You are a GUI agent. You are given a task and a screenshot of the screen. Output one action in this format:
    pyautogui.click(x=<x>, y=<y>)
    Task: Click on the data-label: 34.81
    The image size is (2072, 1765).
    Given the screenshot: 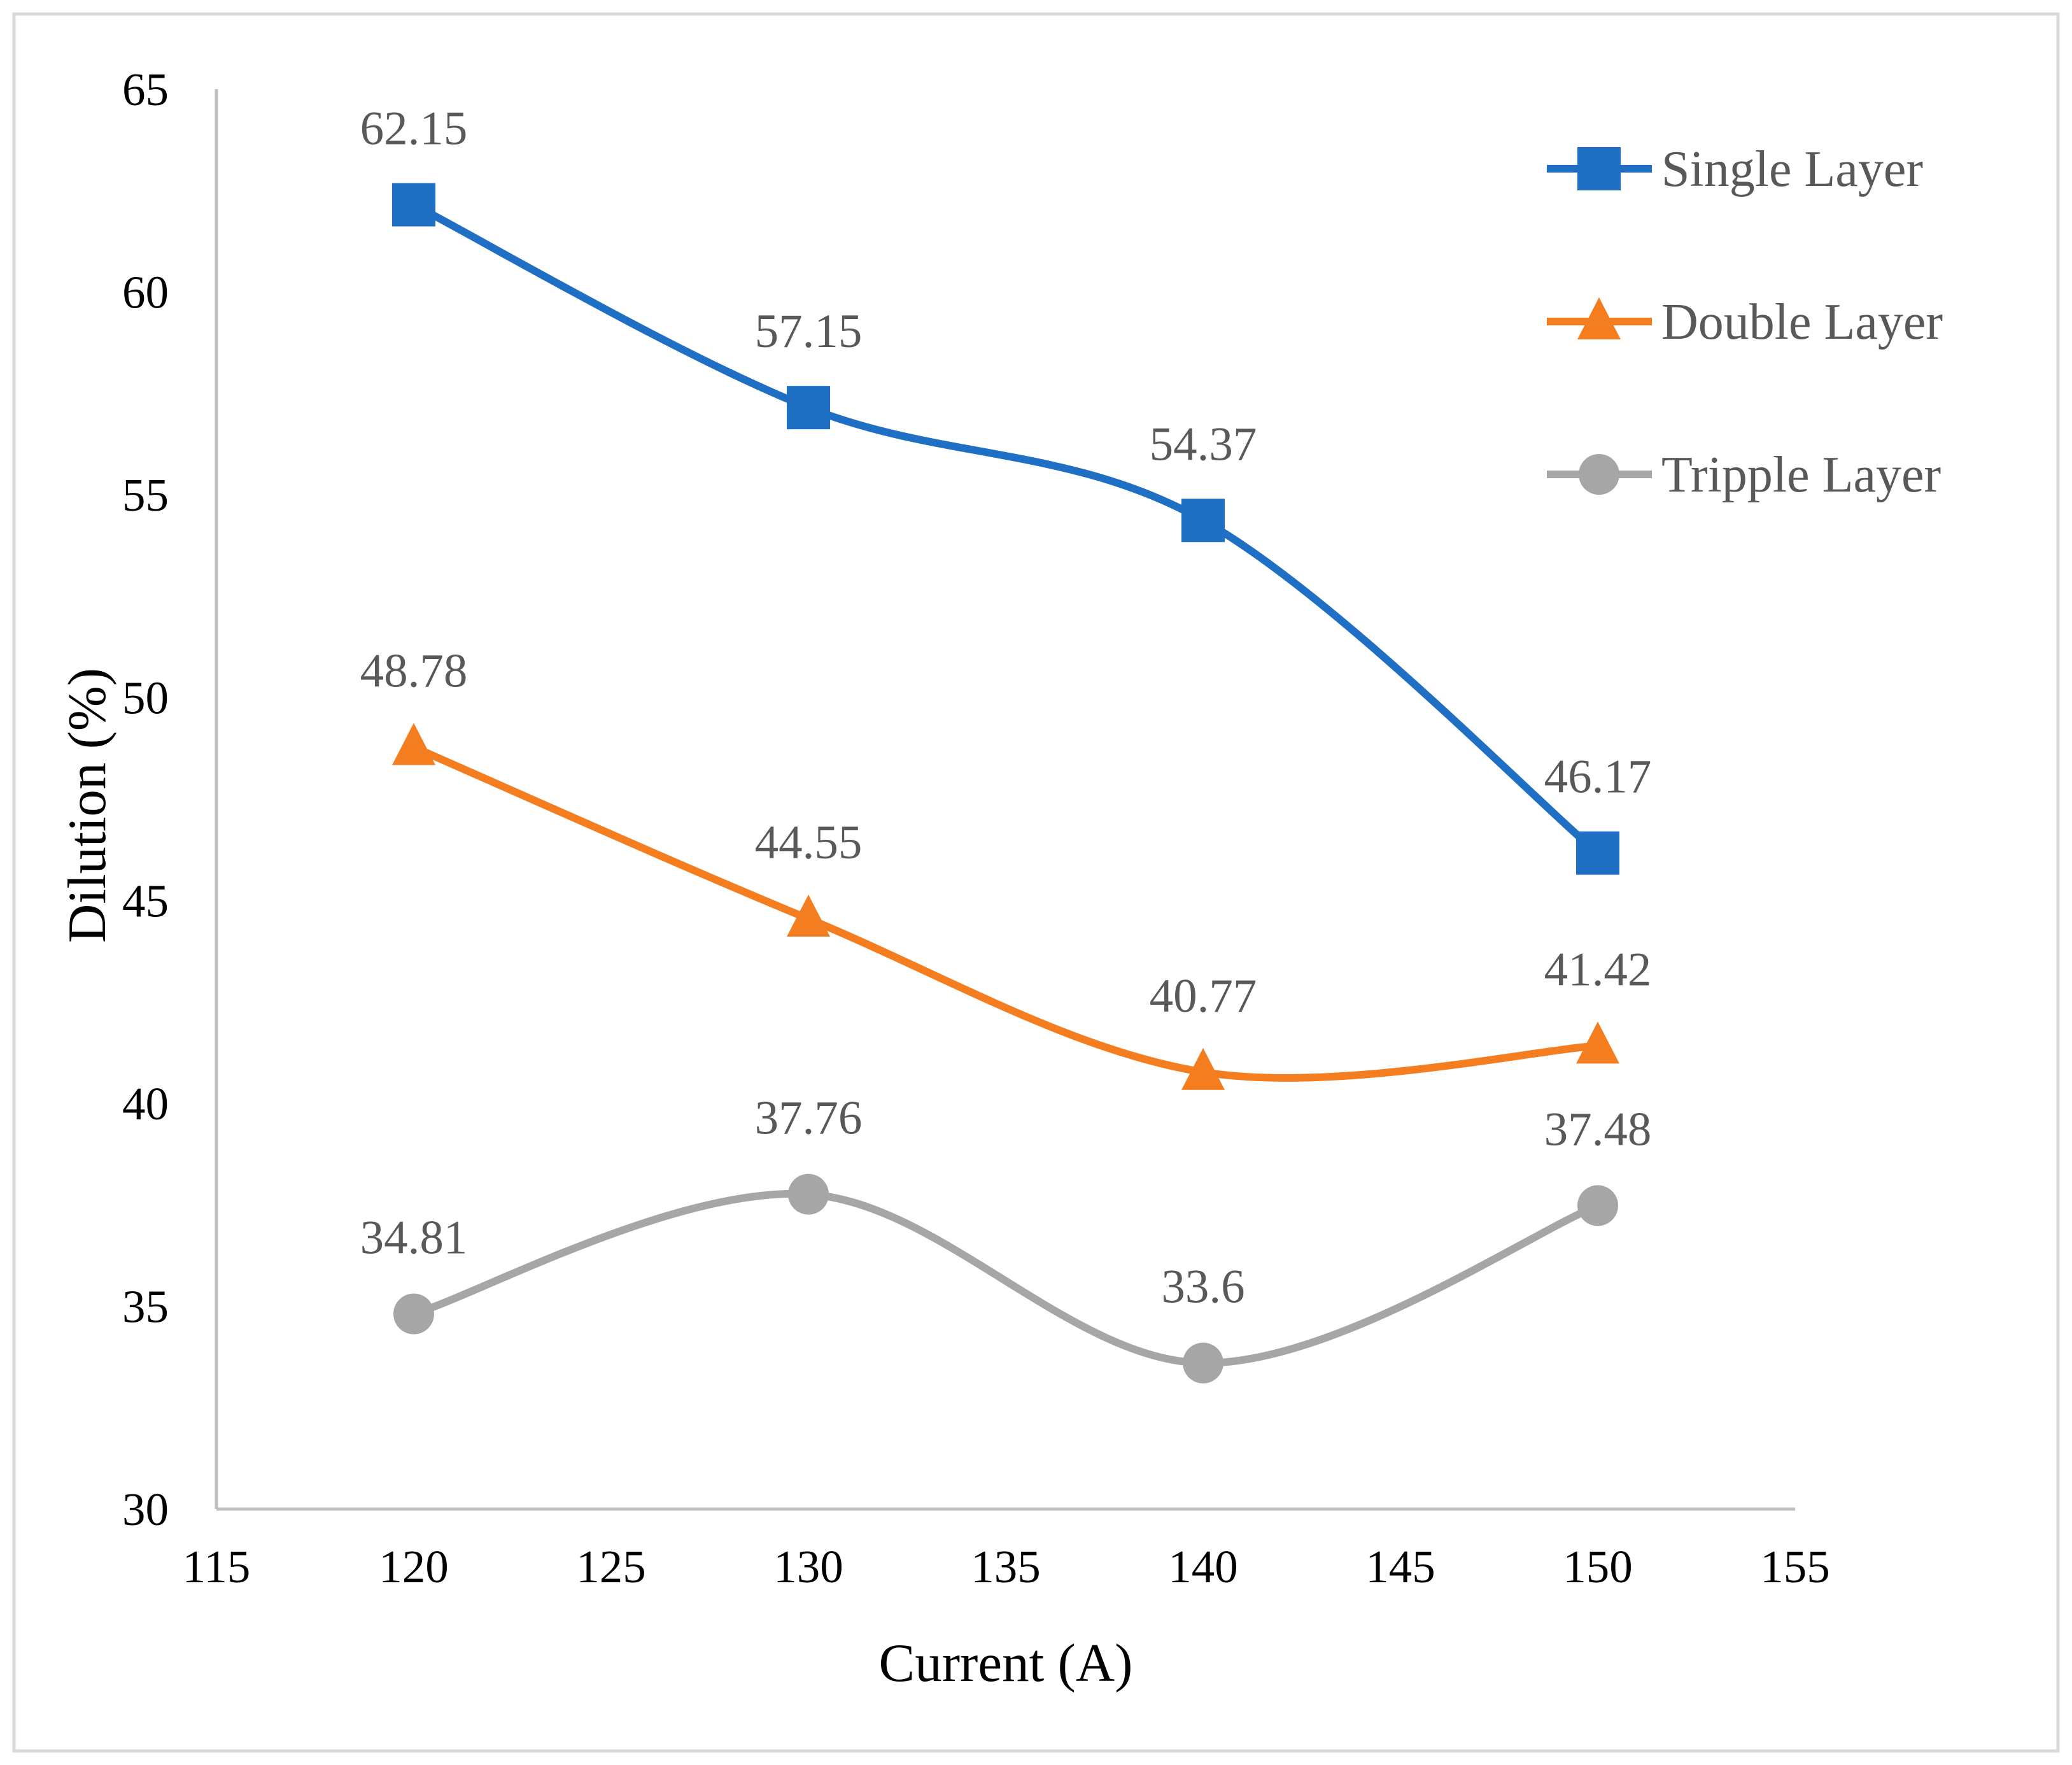 What is the action you would take?
    pyautogui.click(x=414, y=1238)
    